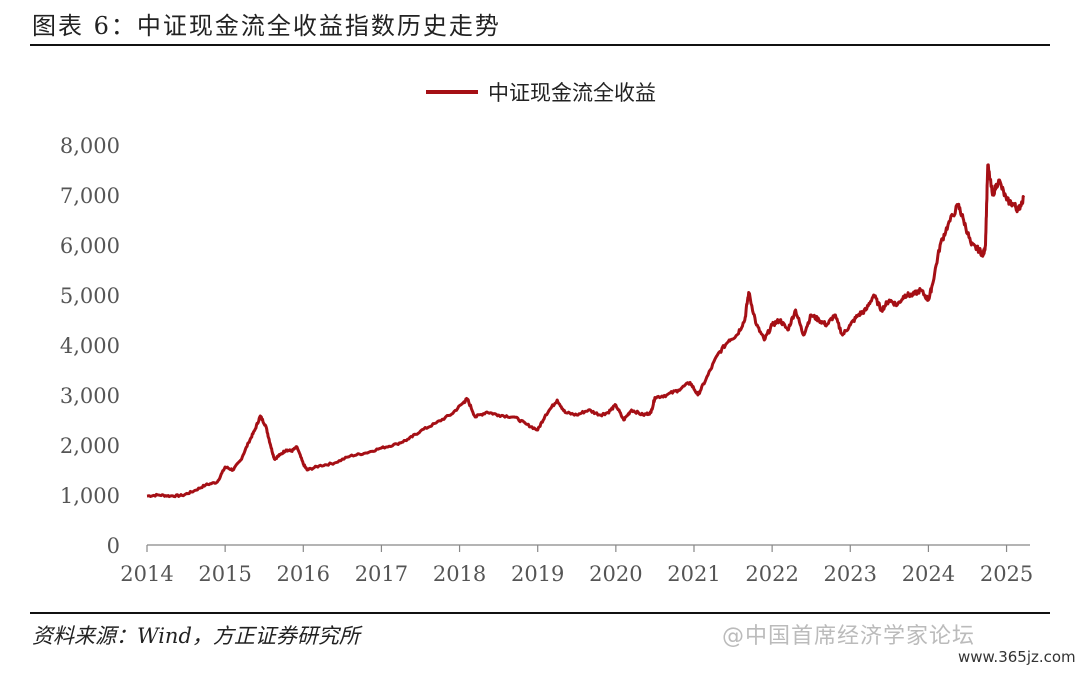  Describe the element at coordinates (266, 26) in the screenshot. I see `figure-title: 图表 6：中证现金流全收益指数历史走势` at that location.